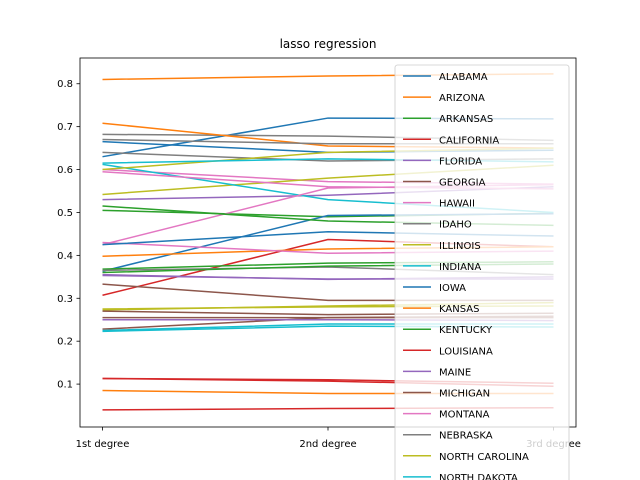 This screenshot has width=640, height=480. What do you see at coordinates (452, 288) in the screenshot?
I see `legend-entry: IOWA` at bounding box center [452, 288].